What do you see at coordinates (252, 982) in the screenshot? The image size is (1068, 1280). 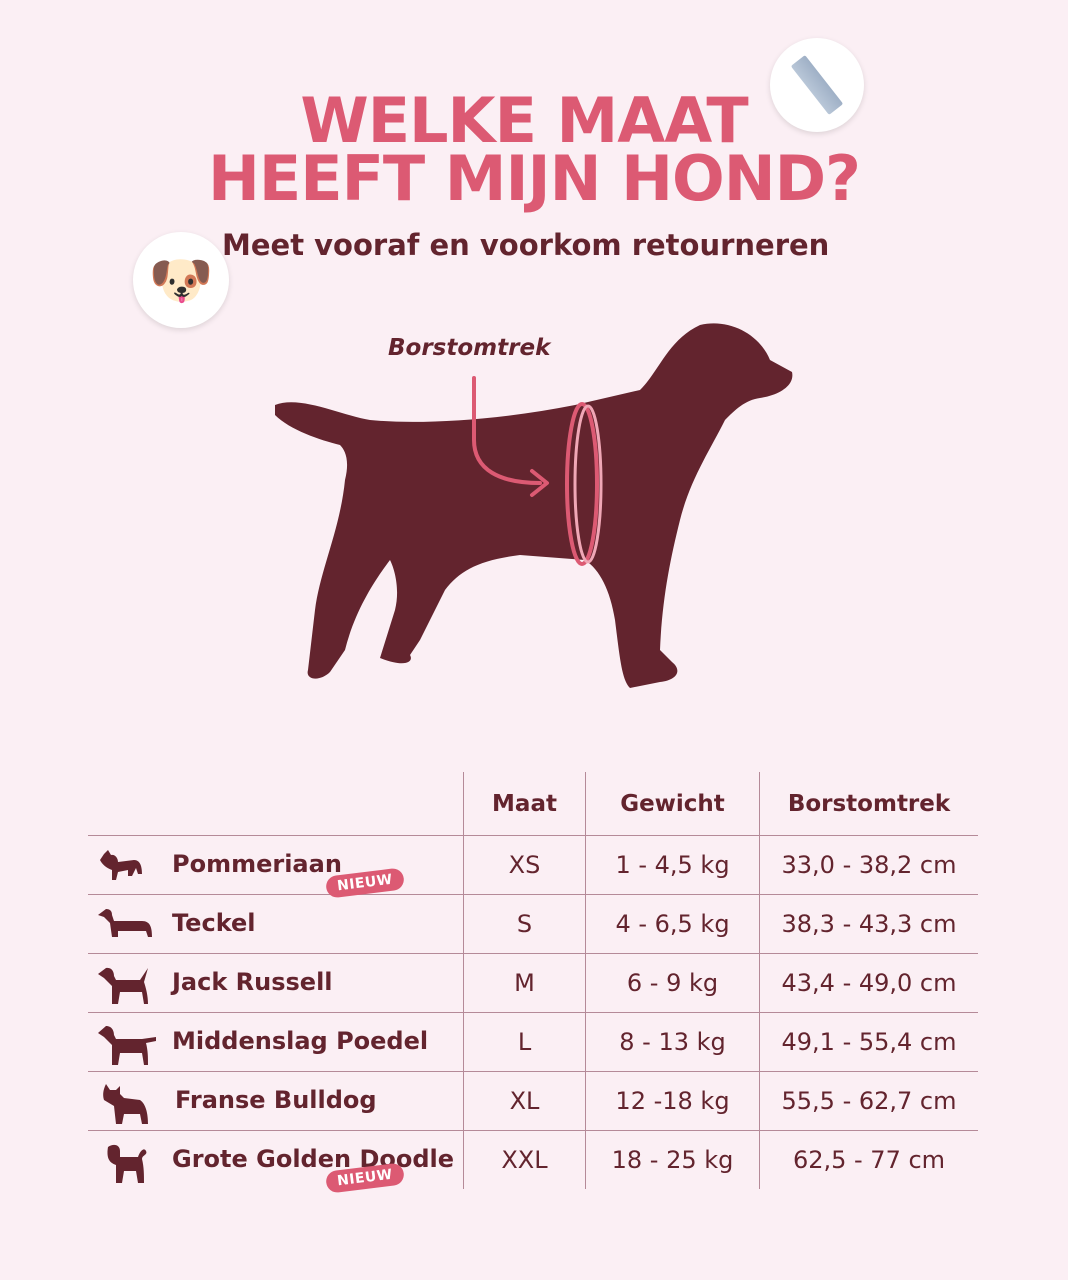 I see `breed-name: Jack Russell` at bounding box center [252, 982].